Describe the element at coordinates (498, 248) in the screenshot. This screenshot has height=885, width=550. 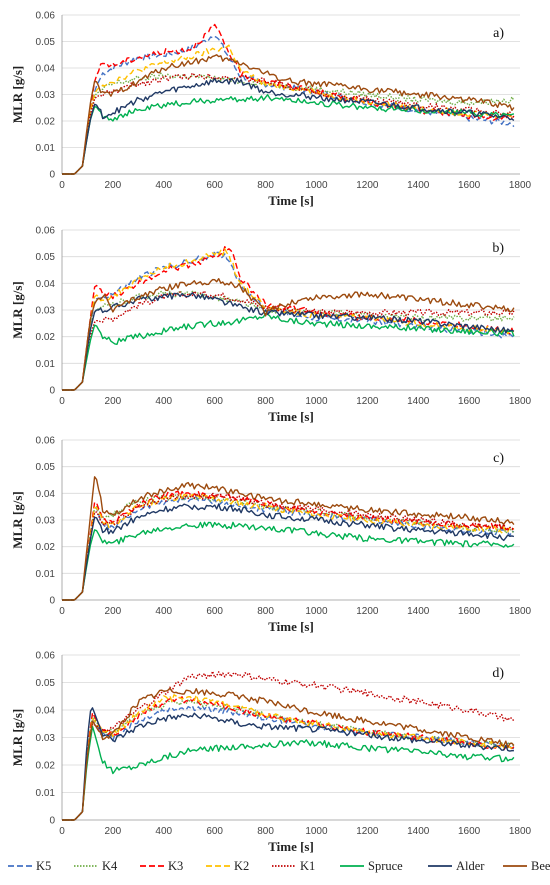
I see `panel-label: b)` at that location.